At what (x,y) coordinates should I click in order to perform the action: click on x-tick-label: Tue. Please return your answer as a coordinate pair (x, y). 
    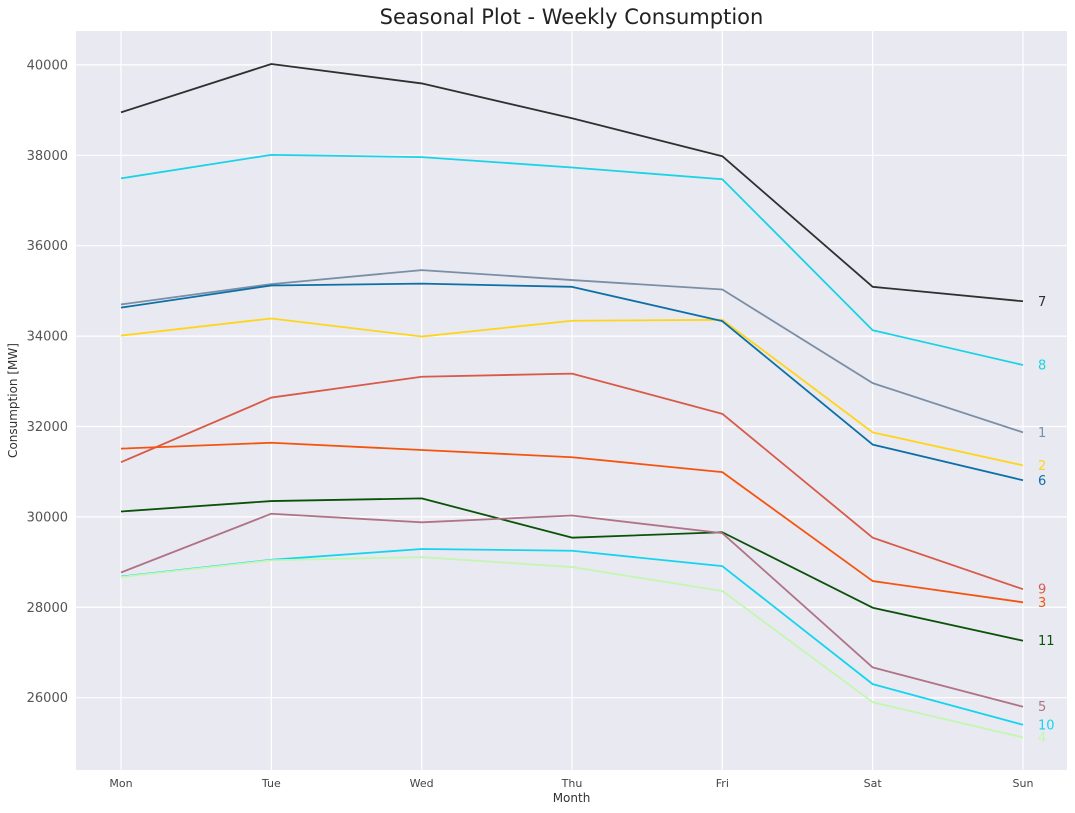
    Looking at the image, I should click on (271, 783).